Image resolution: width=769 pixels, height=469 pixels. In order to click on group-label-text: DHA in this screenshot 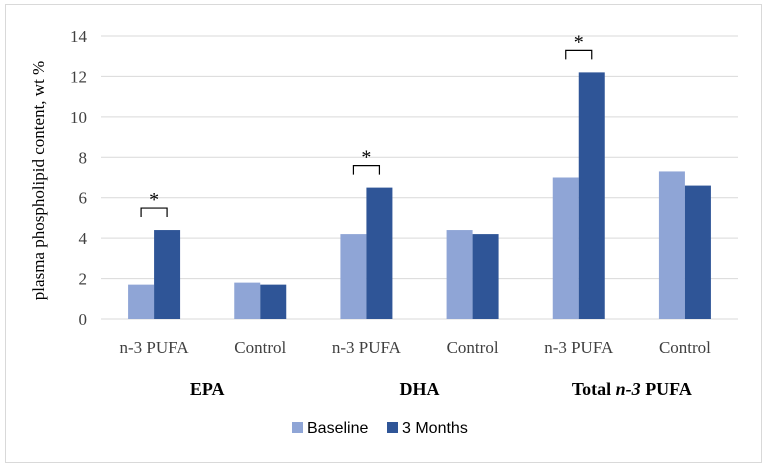, I will do `click(420, 389)`.